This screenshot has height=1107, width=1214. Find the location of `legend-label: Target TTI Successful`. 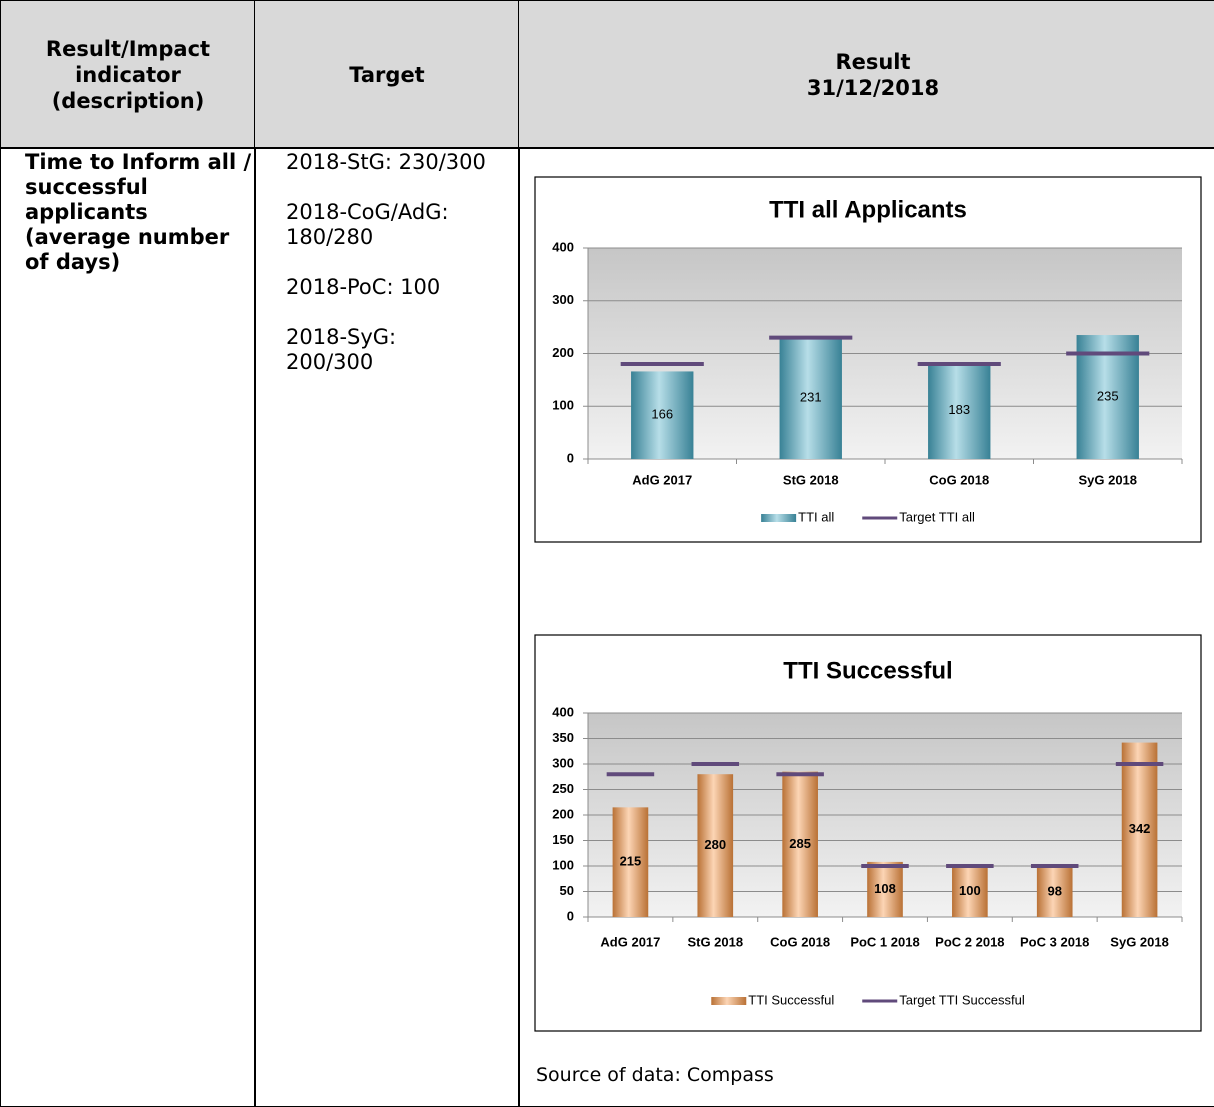

legend-label: Target TTI Successful is located at coordinates (962, 999).